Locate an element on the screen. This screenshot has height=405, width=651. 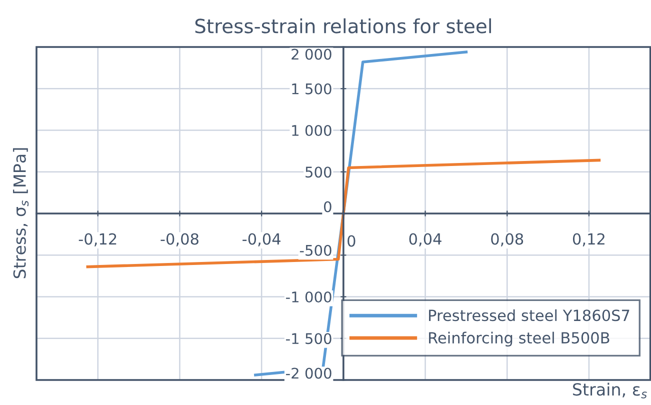
x-tick-label: 0,12 is located at coordinates (588, 239).